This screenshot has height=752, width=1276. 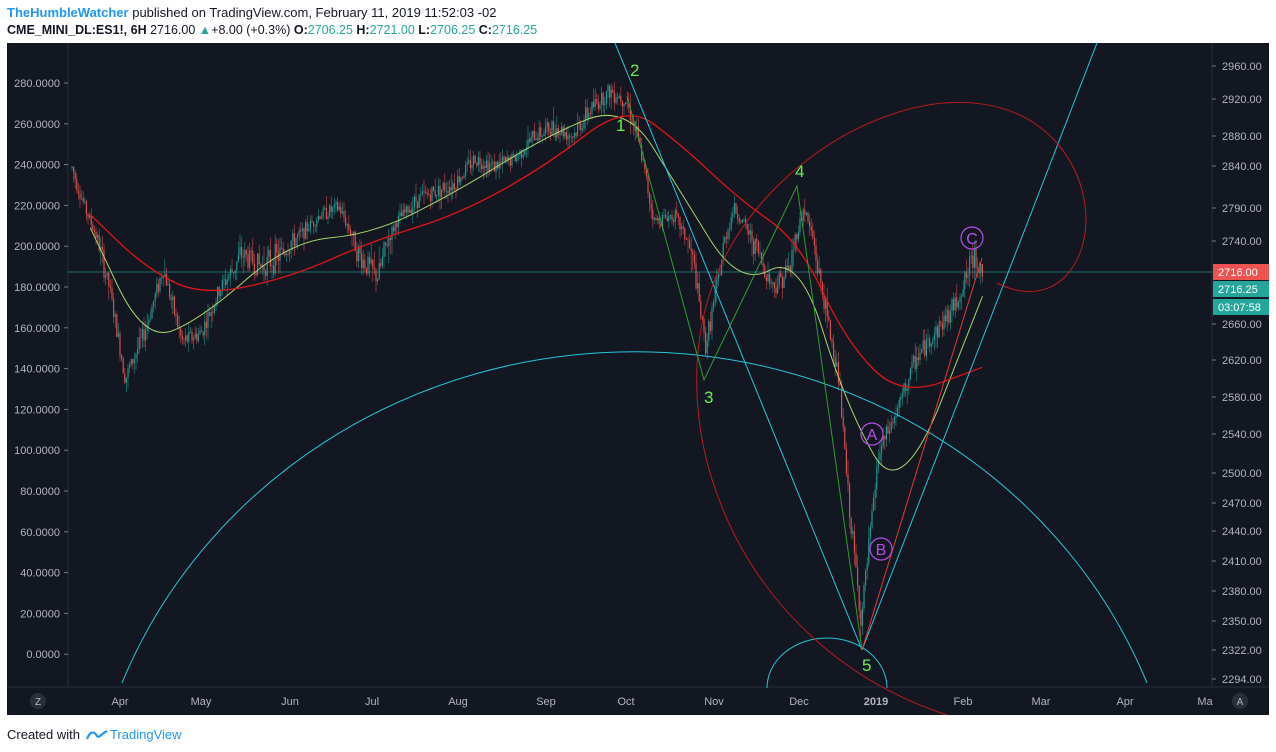 What do you see at coordinates (881, 549) in the screenshot?
I see `wave-circle-b: B` at bounding box center [881, 549].